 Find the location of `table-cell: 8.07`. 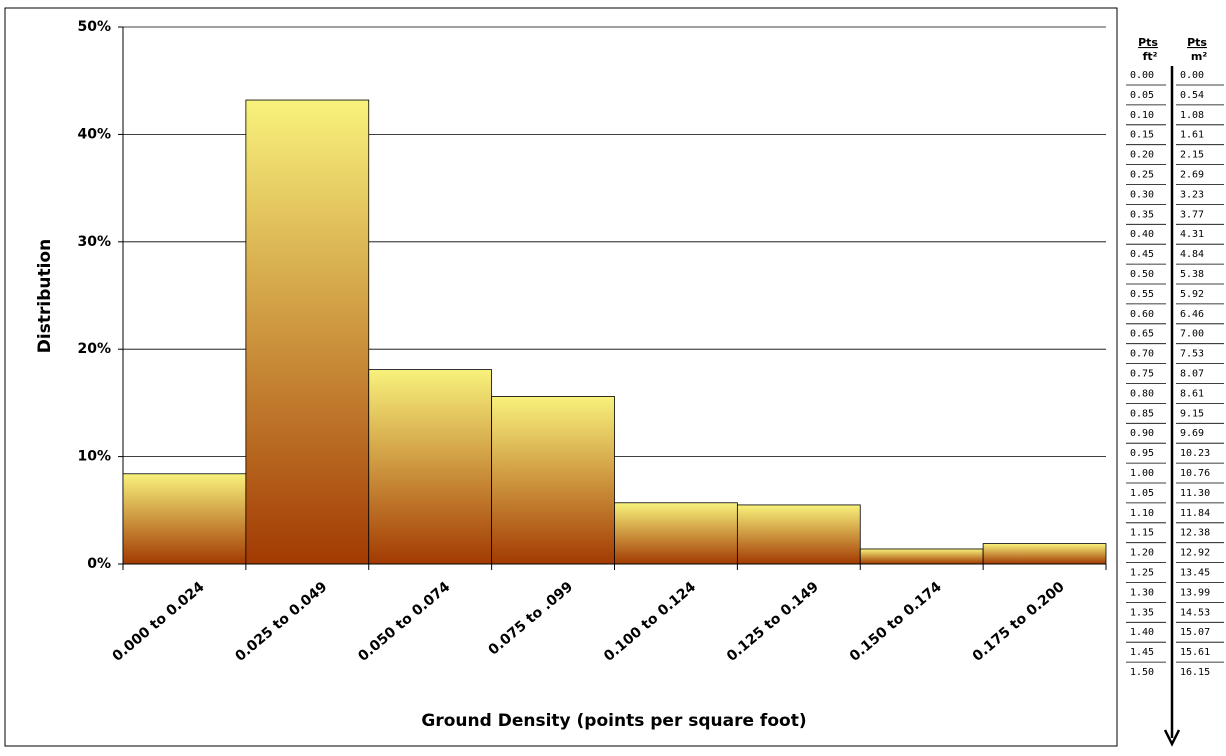

table-cell: 8.07 is located at coordinates (1192, 374).